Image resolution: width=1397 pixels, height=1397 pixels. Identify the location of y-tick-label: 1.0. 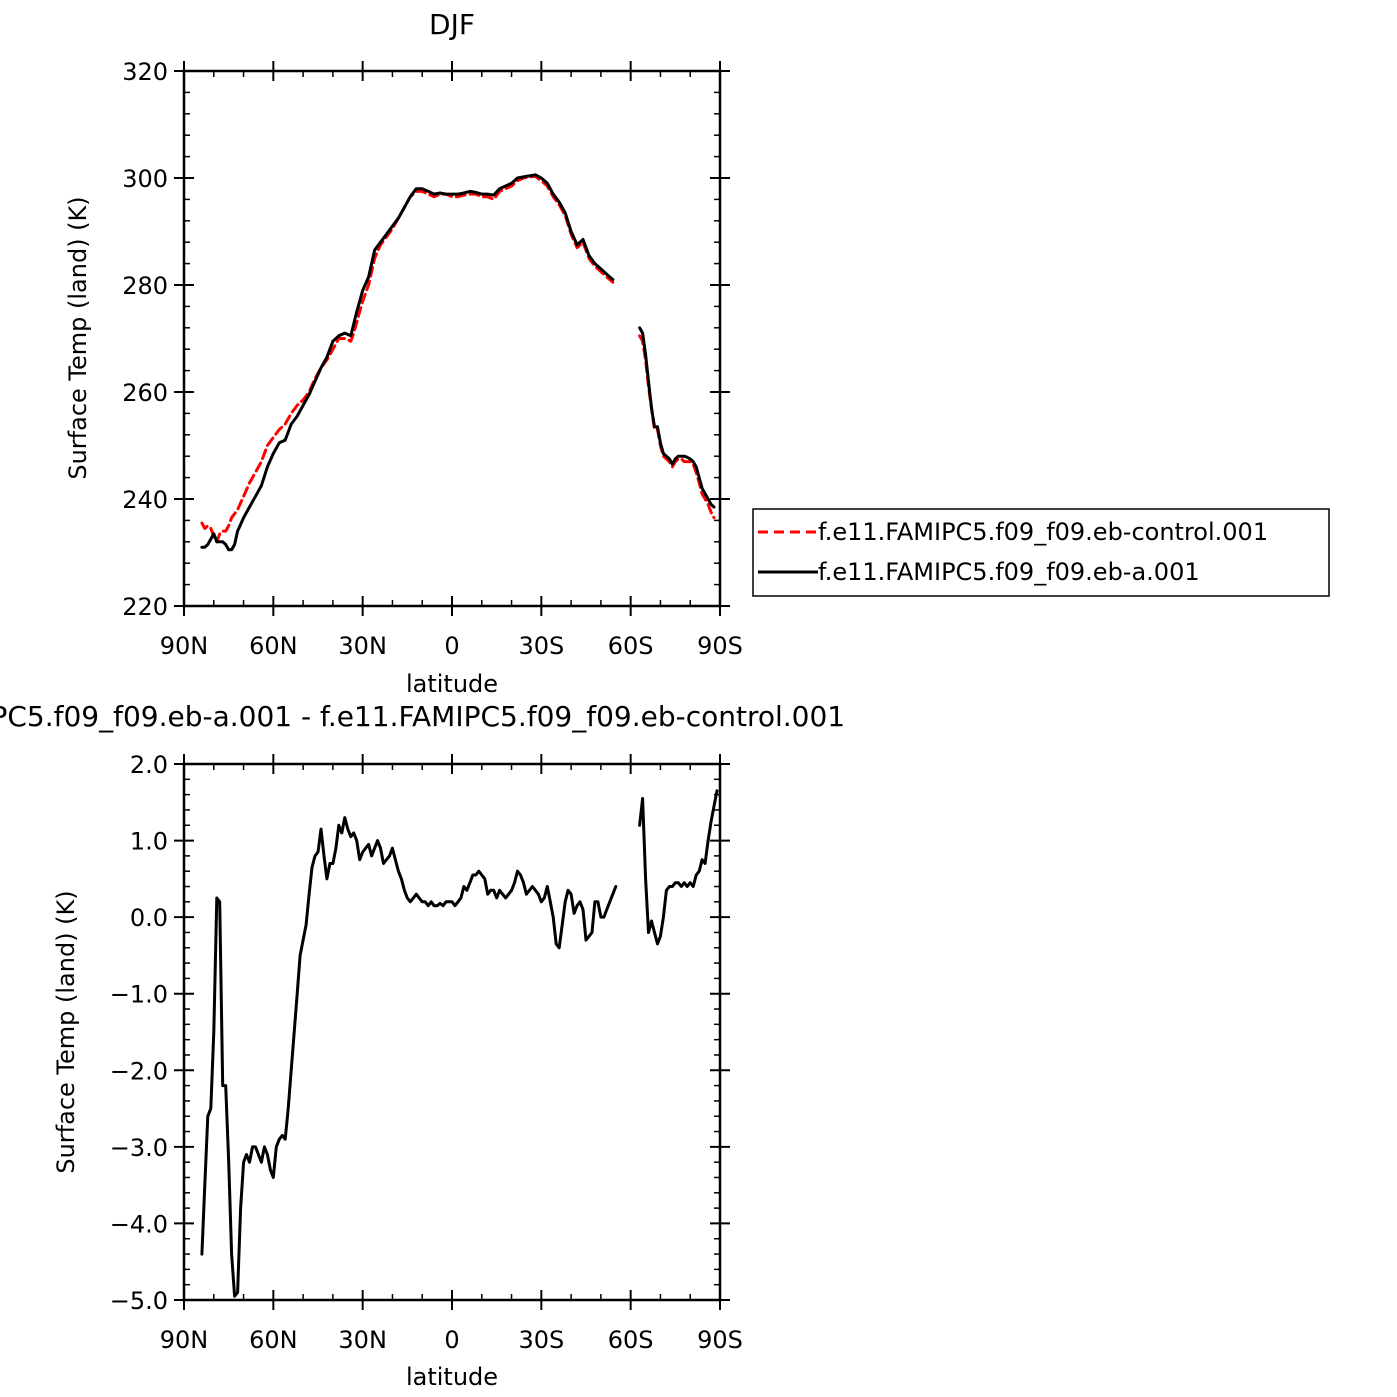
(149, 842).